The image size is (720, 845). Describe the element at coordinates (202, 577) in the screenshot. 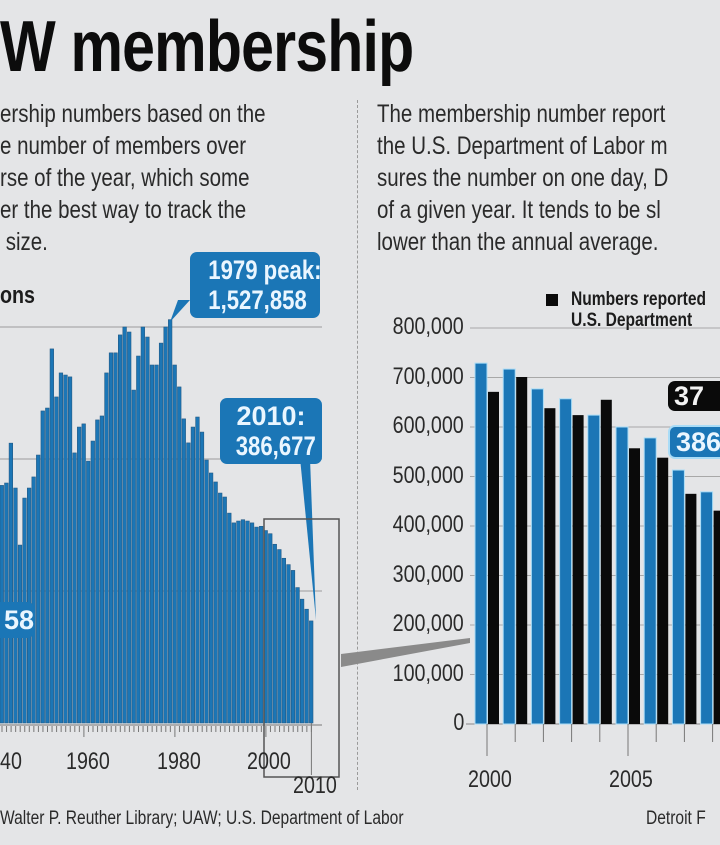

I see `bar-1986` at that location.